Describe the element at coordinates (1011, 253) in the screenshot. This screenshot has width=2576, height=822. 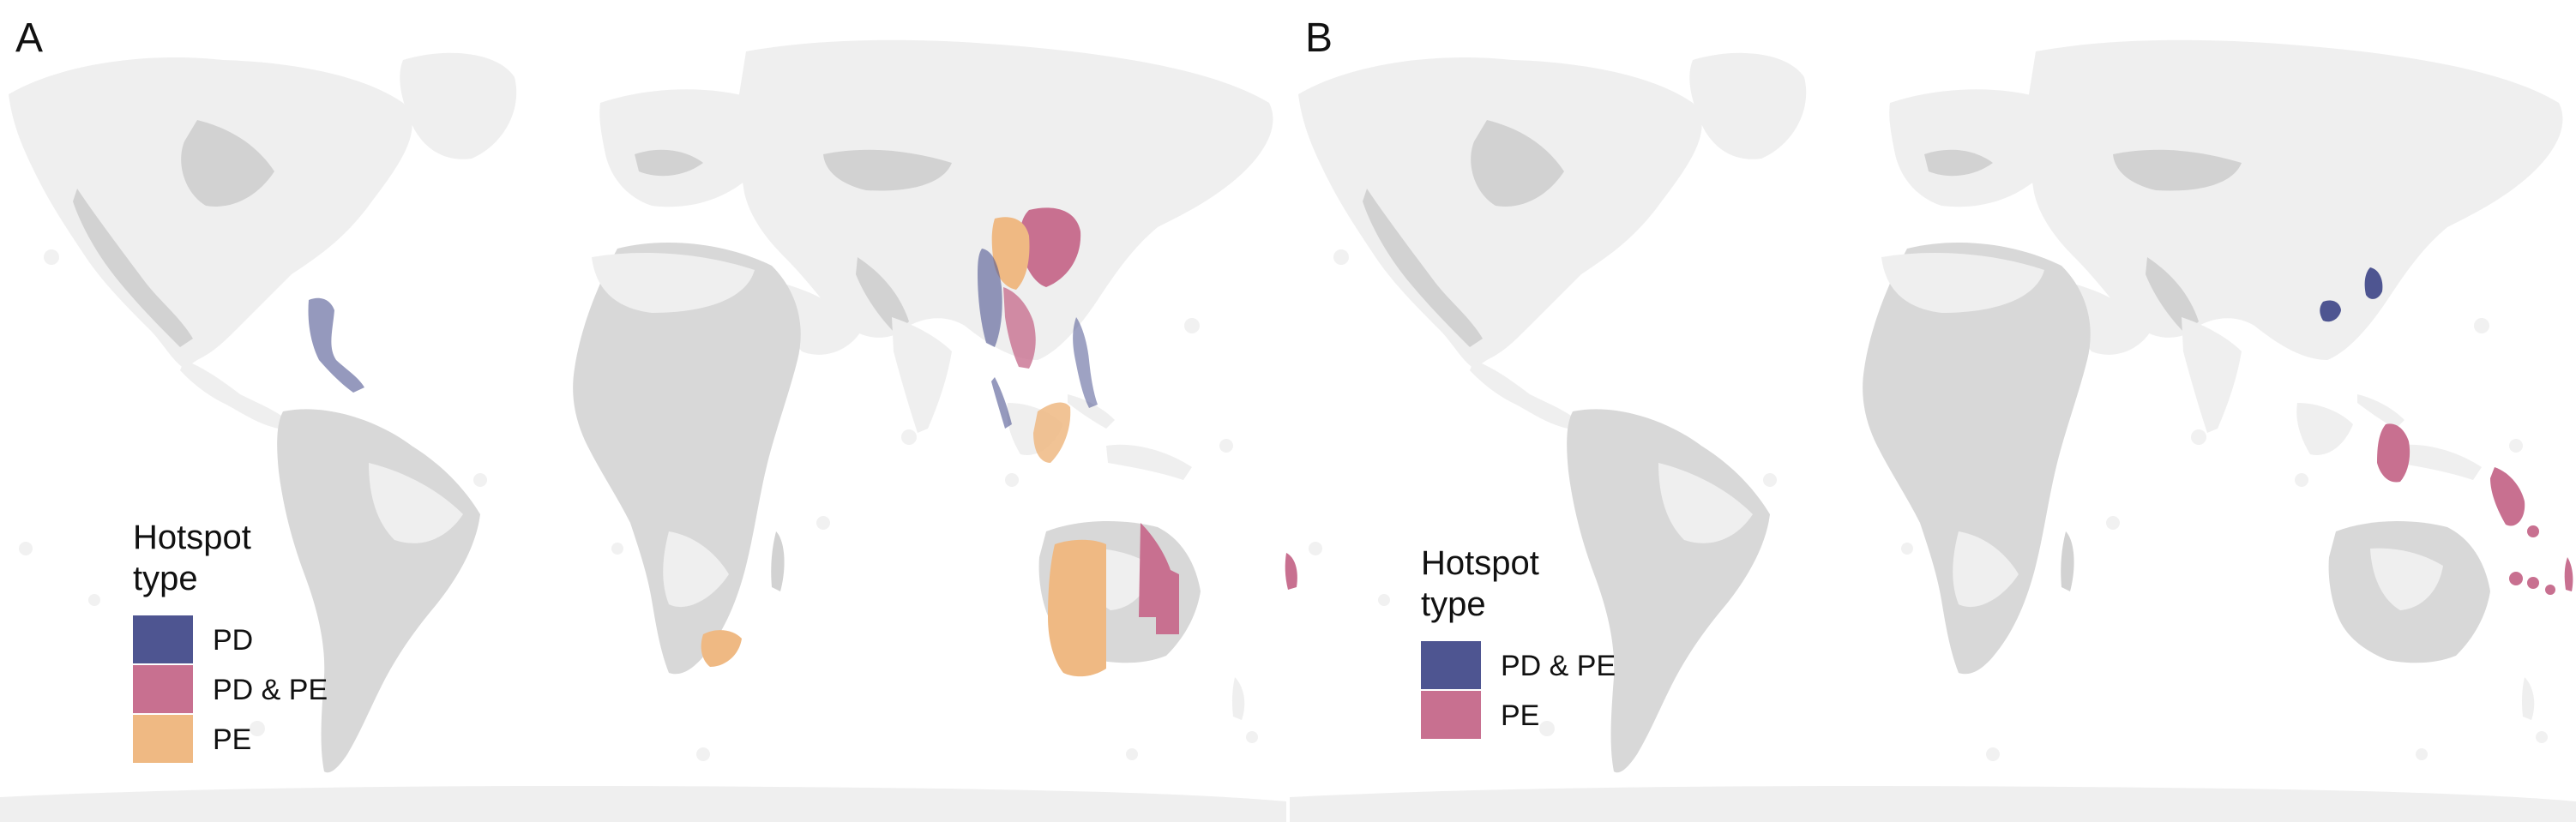
I see `hotspot-southern-china-west` at that location.